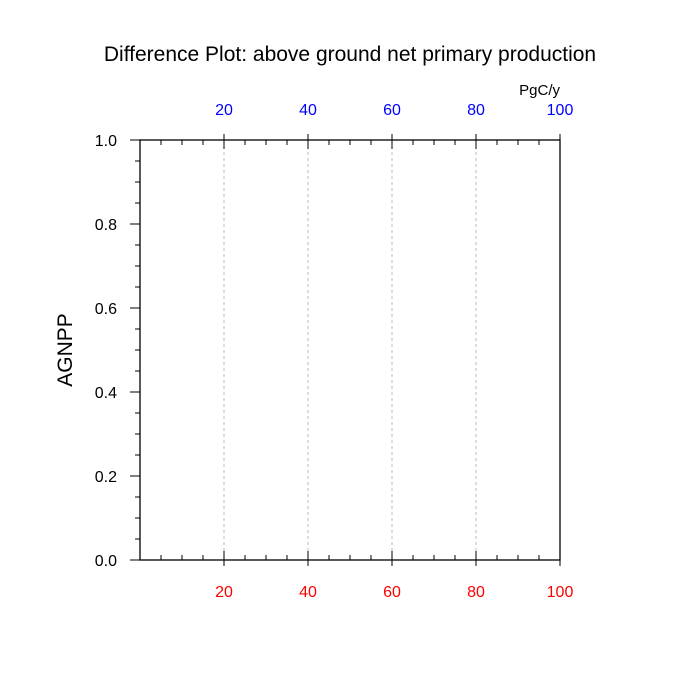 This screenshot has height=700, width=700. I want to click on y-tick-label: 0.6, so click(106, 309).